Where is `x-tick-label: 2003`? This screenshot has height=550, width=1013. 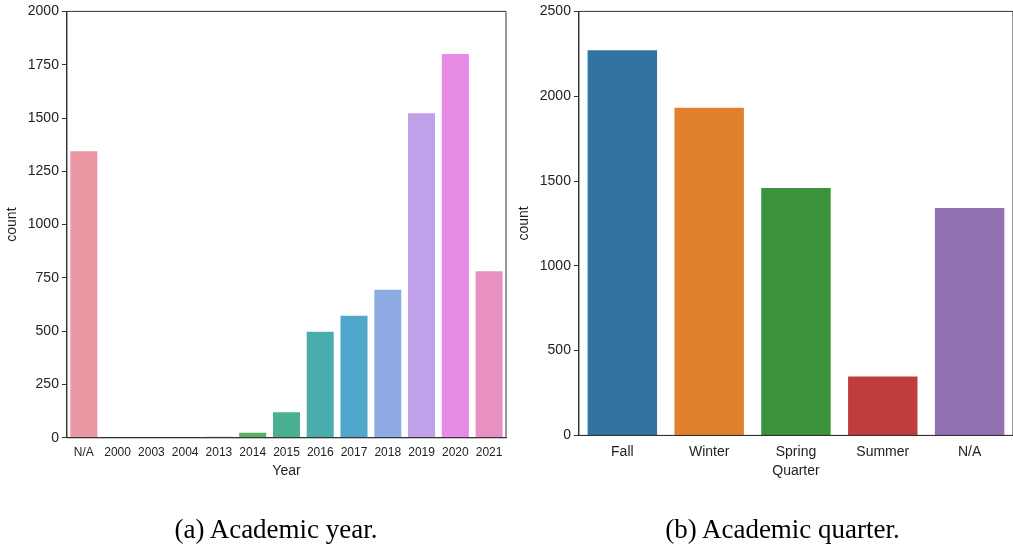 x-tick-label: 2003 is located at coordinates (152, 452).